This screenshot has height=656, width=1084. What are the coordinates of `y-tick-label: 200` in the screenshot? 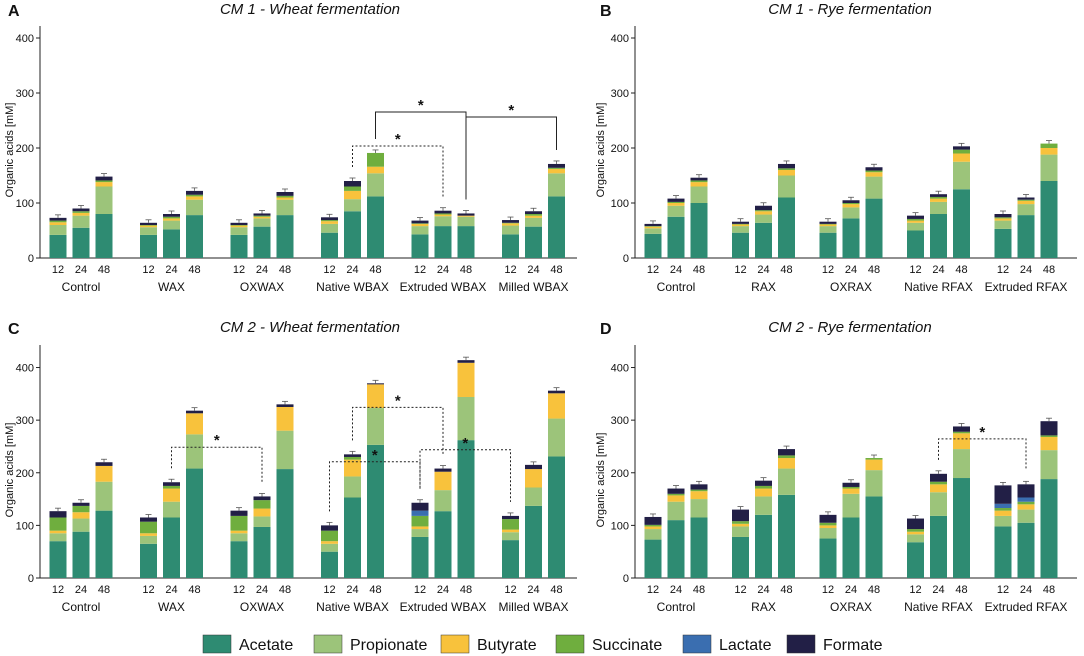 It's located at (620, 149).